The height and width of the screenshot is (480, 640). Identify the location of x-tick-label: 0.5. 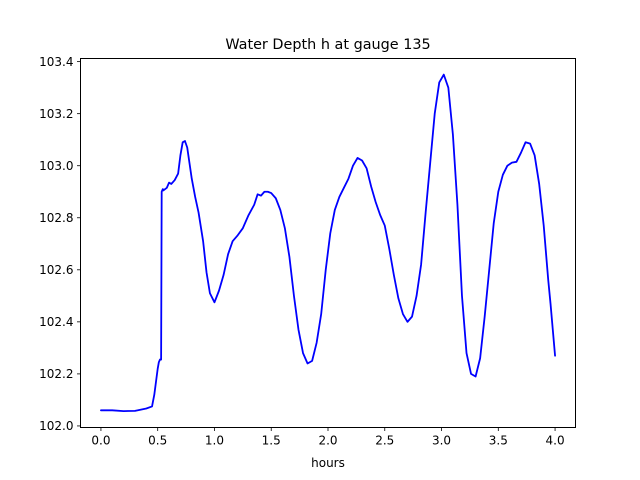
(157, 441).